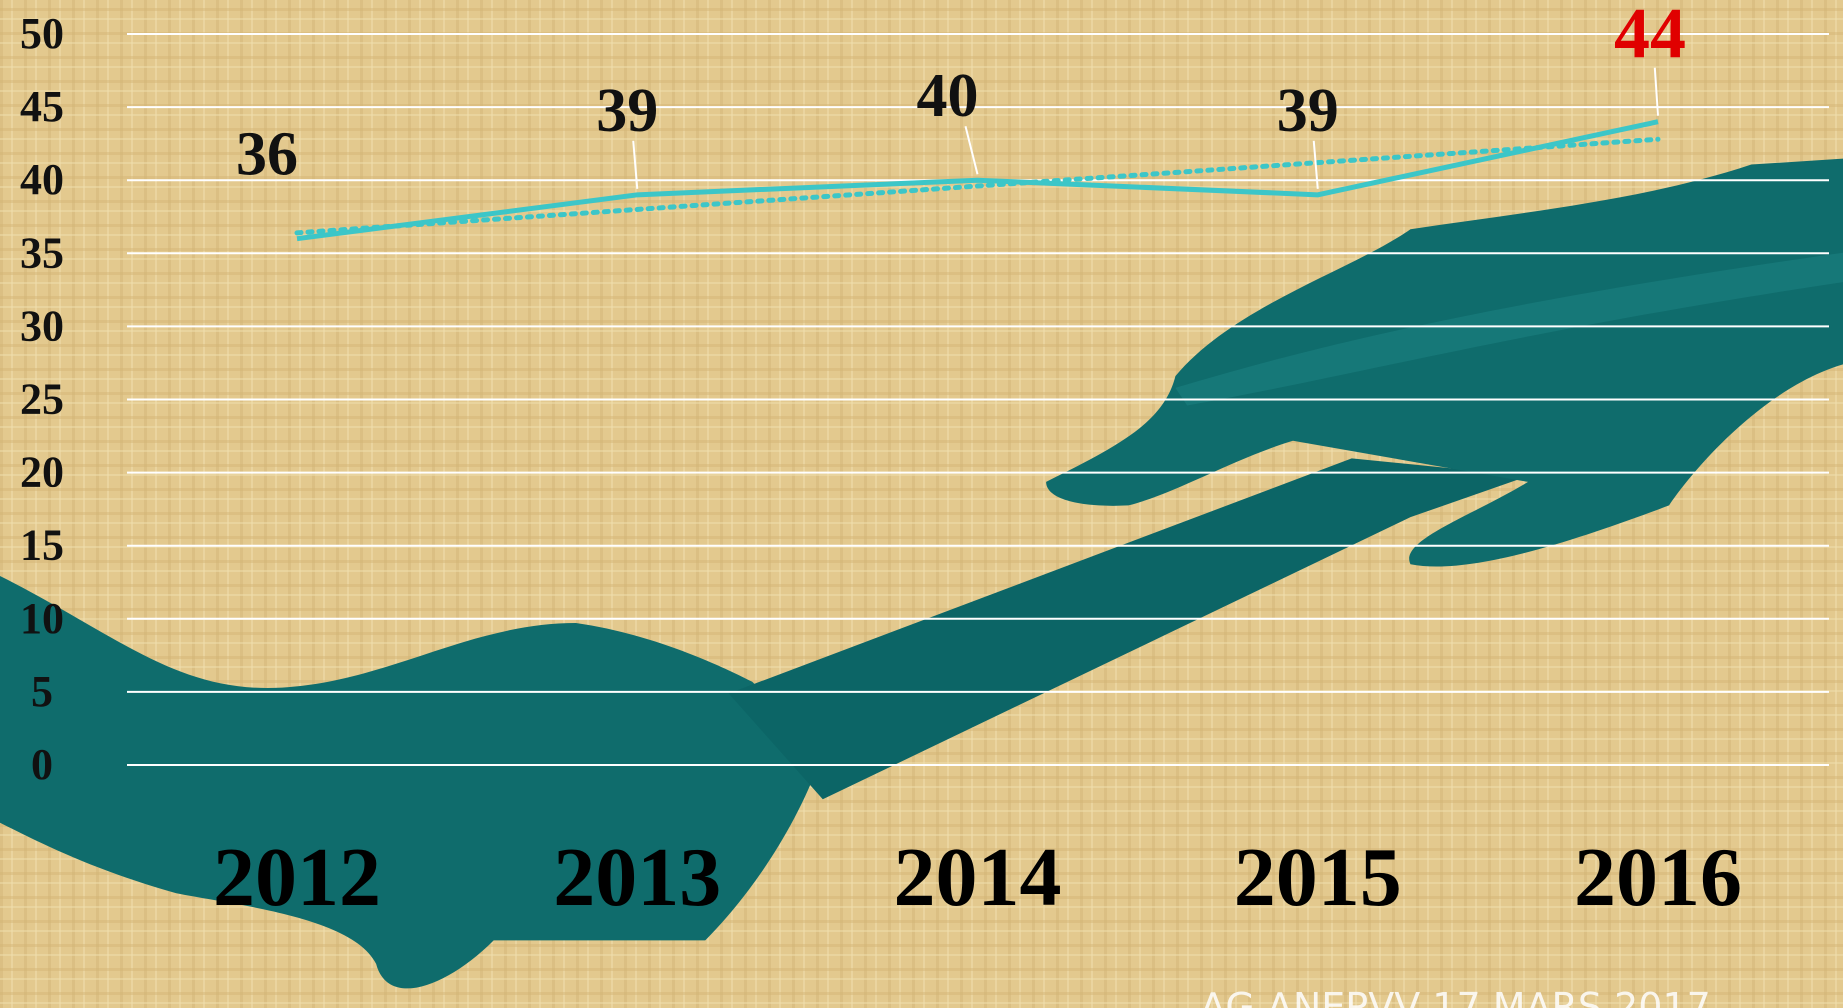 This screenshot has width=1843, height=1008. Describe the element at coordinates (42, 691) in the screenshot. I see `y-tick-label: 5` at that location.